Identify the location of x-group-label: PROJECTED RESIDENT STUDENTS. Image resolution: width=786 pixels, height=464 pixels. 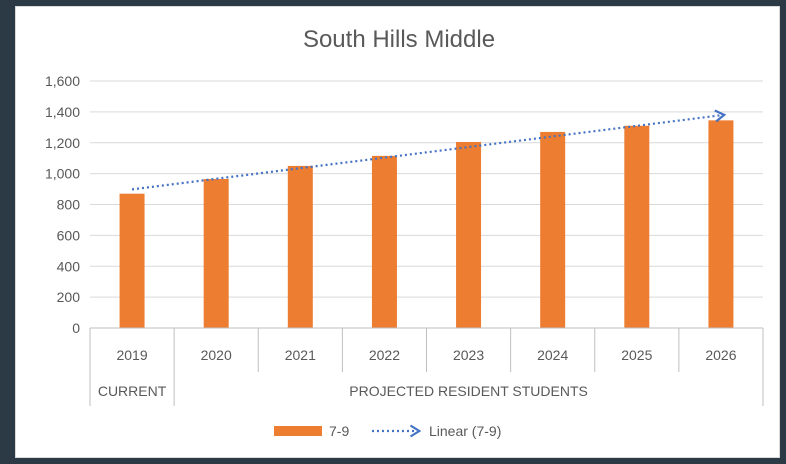
(468, 391).